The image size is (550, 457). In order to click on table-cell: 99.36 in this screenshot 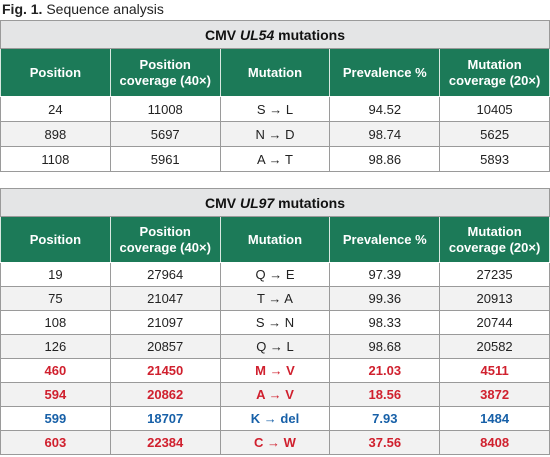, I will do `click(385, 298)`.